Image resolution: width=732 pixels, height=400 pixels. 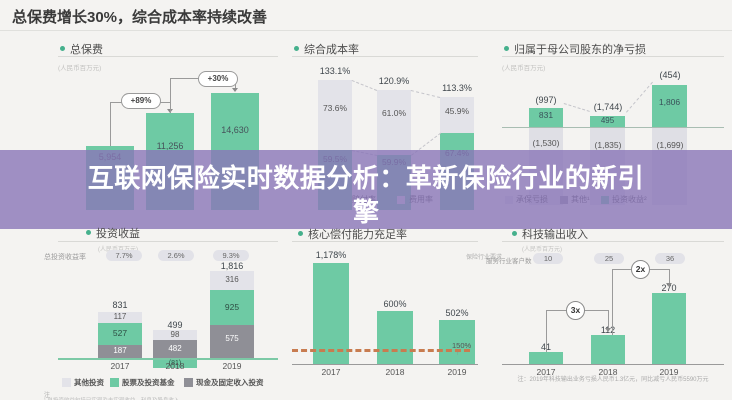 What do you see at coordinates (111, 398) in the screenshot?
I see `footnote: ¹ 总投资收益包括已实现及未实现收益、利息及股息收入` at bounding box center [111, 398].